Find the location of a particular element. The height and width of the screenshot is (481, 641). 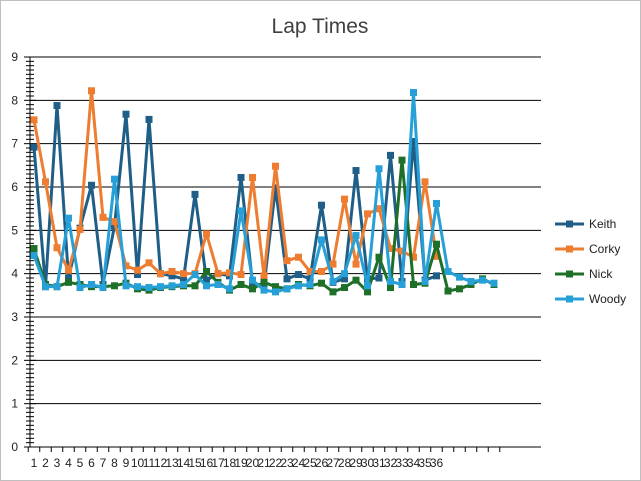

x-tick-label: 7 is located at coordinates (103, 463).